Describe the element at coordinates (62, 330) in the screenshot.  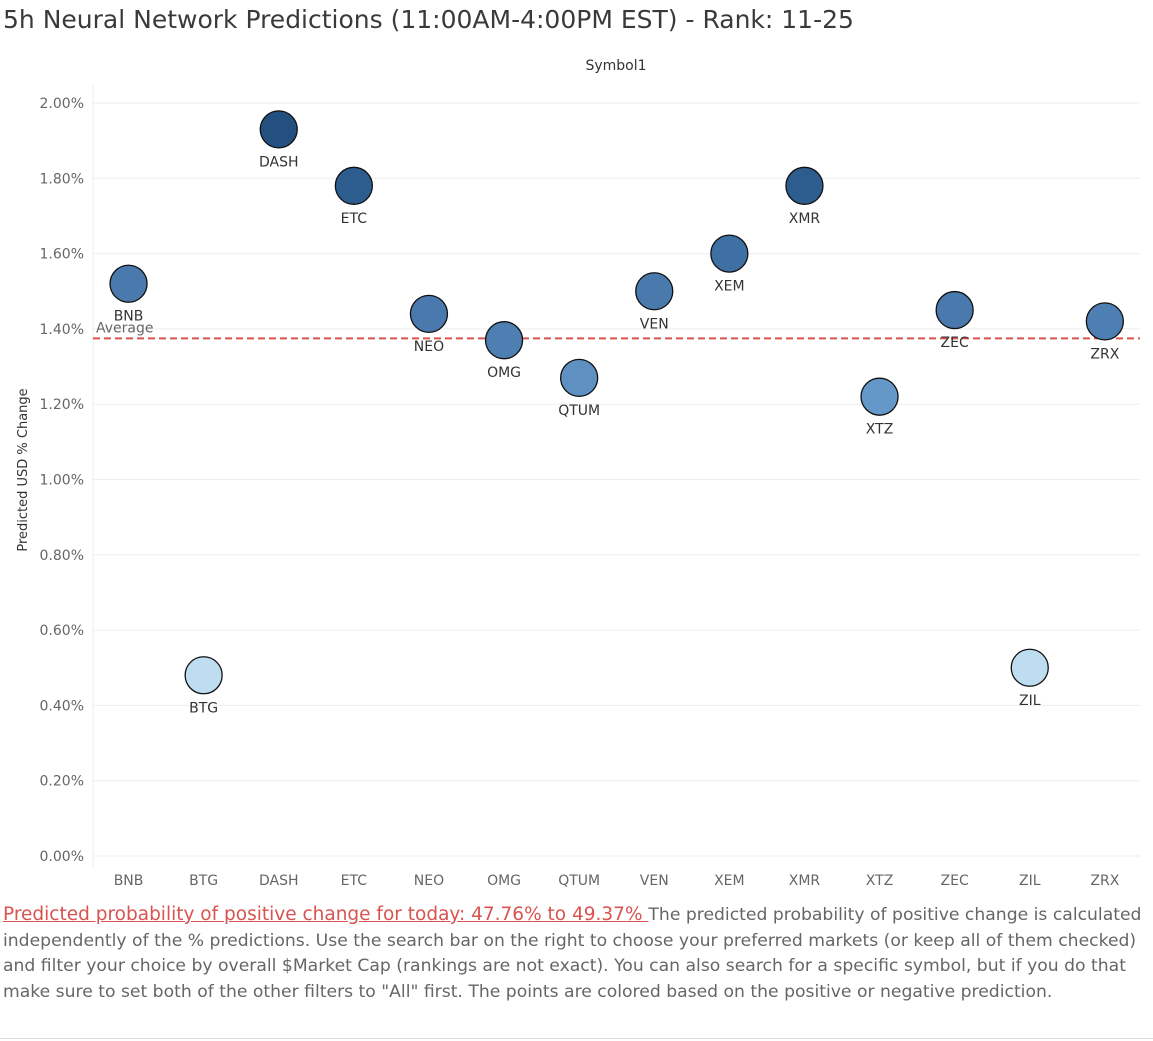
I see `y-tick-label: 1.40%` at that location.